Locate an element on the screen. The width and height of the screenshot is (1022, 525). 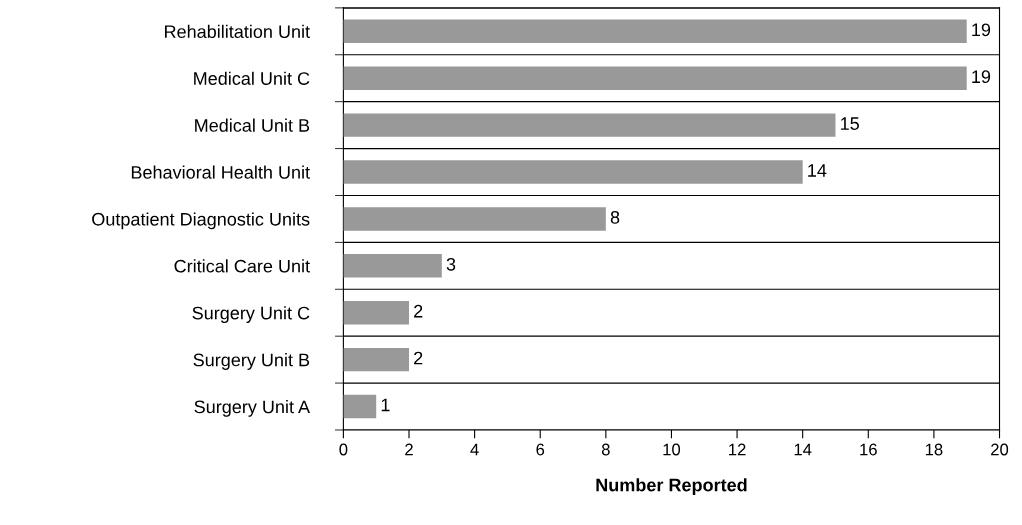
y-tick-label: Surgery Unit A is located at coordinates (252, 408).